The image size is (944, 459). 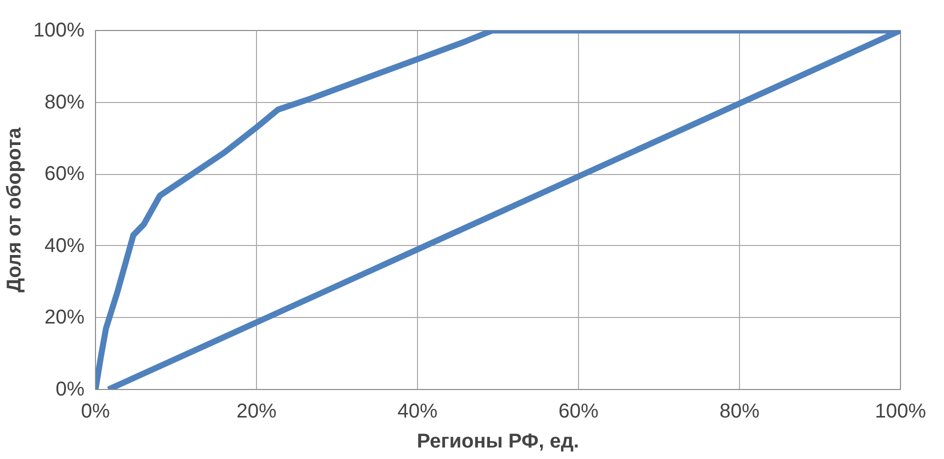 What do you see at coordinates (256, 411) in the screenshot?
I see `x-tick-label: 20%` at bounding box center [256, 411].